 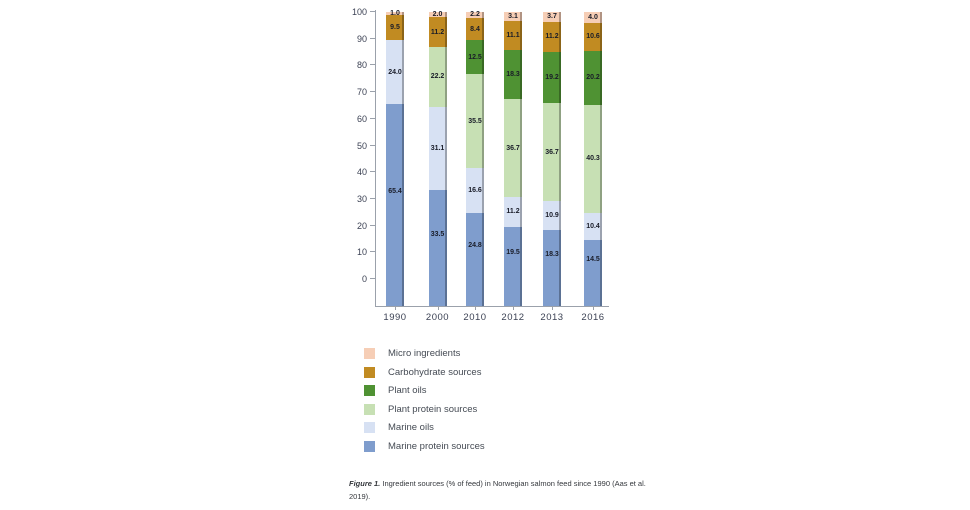 What do you see at coordinates (361, 225) in the screenshot?
I see `y-tick-label: 20` at bounding box center [361, 225].